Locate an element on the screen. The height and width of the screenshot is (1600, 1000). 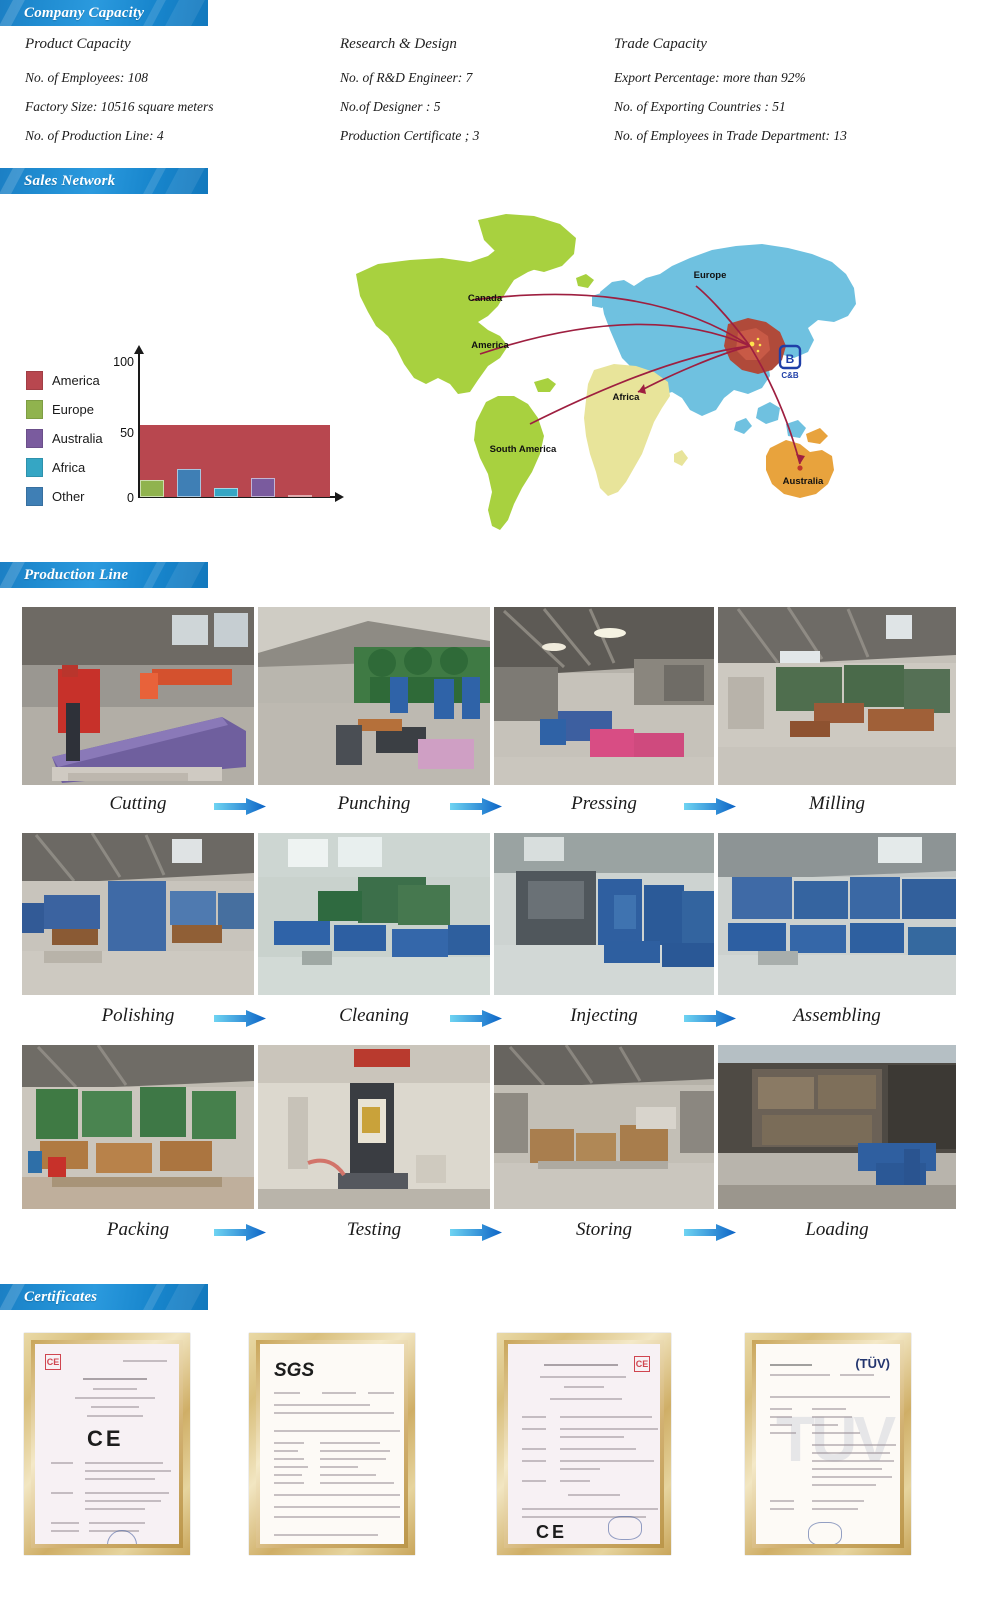
y-tick-50: 50 is located at coordinates (127, 433).